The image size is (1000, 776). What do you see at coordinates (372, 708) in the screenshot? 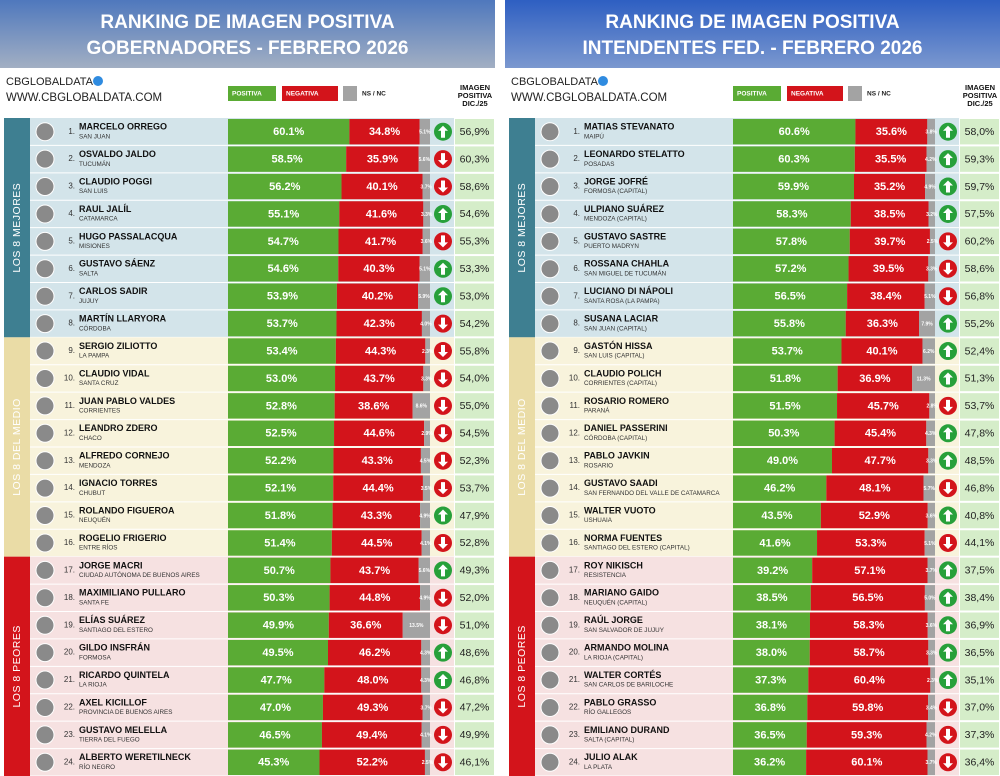
I see `bar-label: 49.3%` at bounding box center [372, 708].